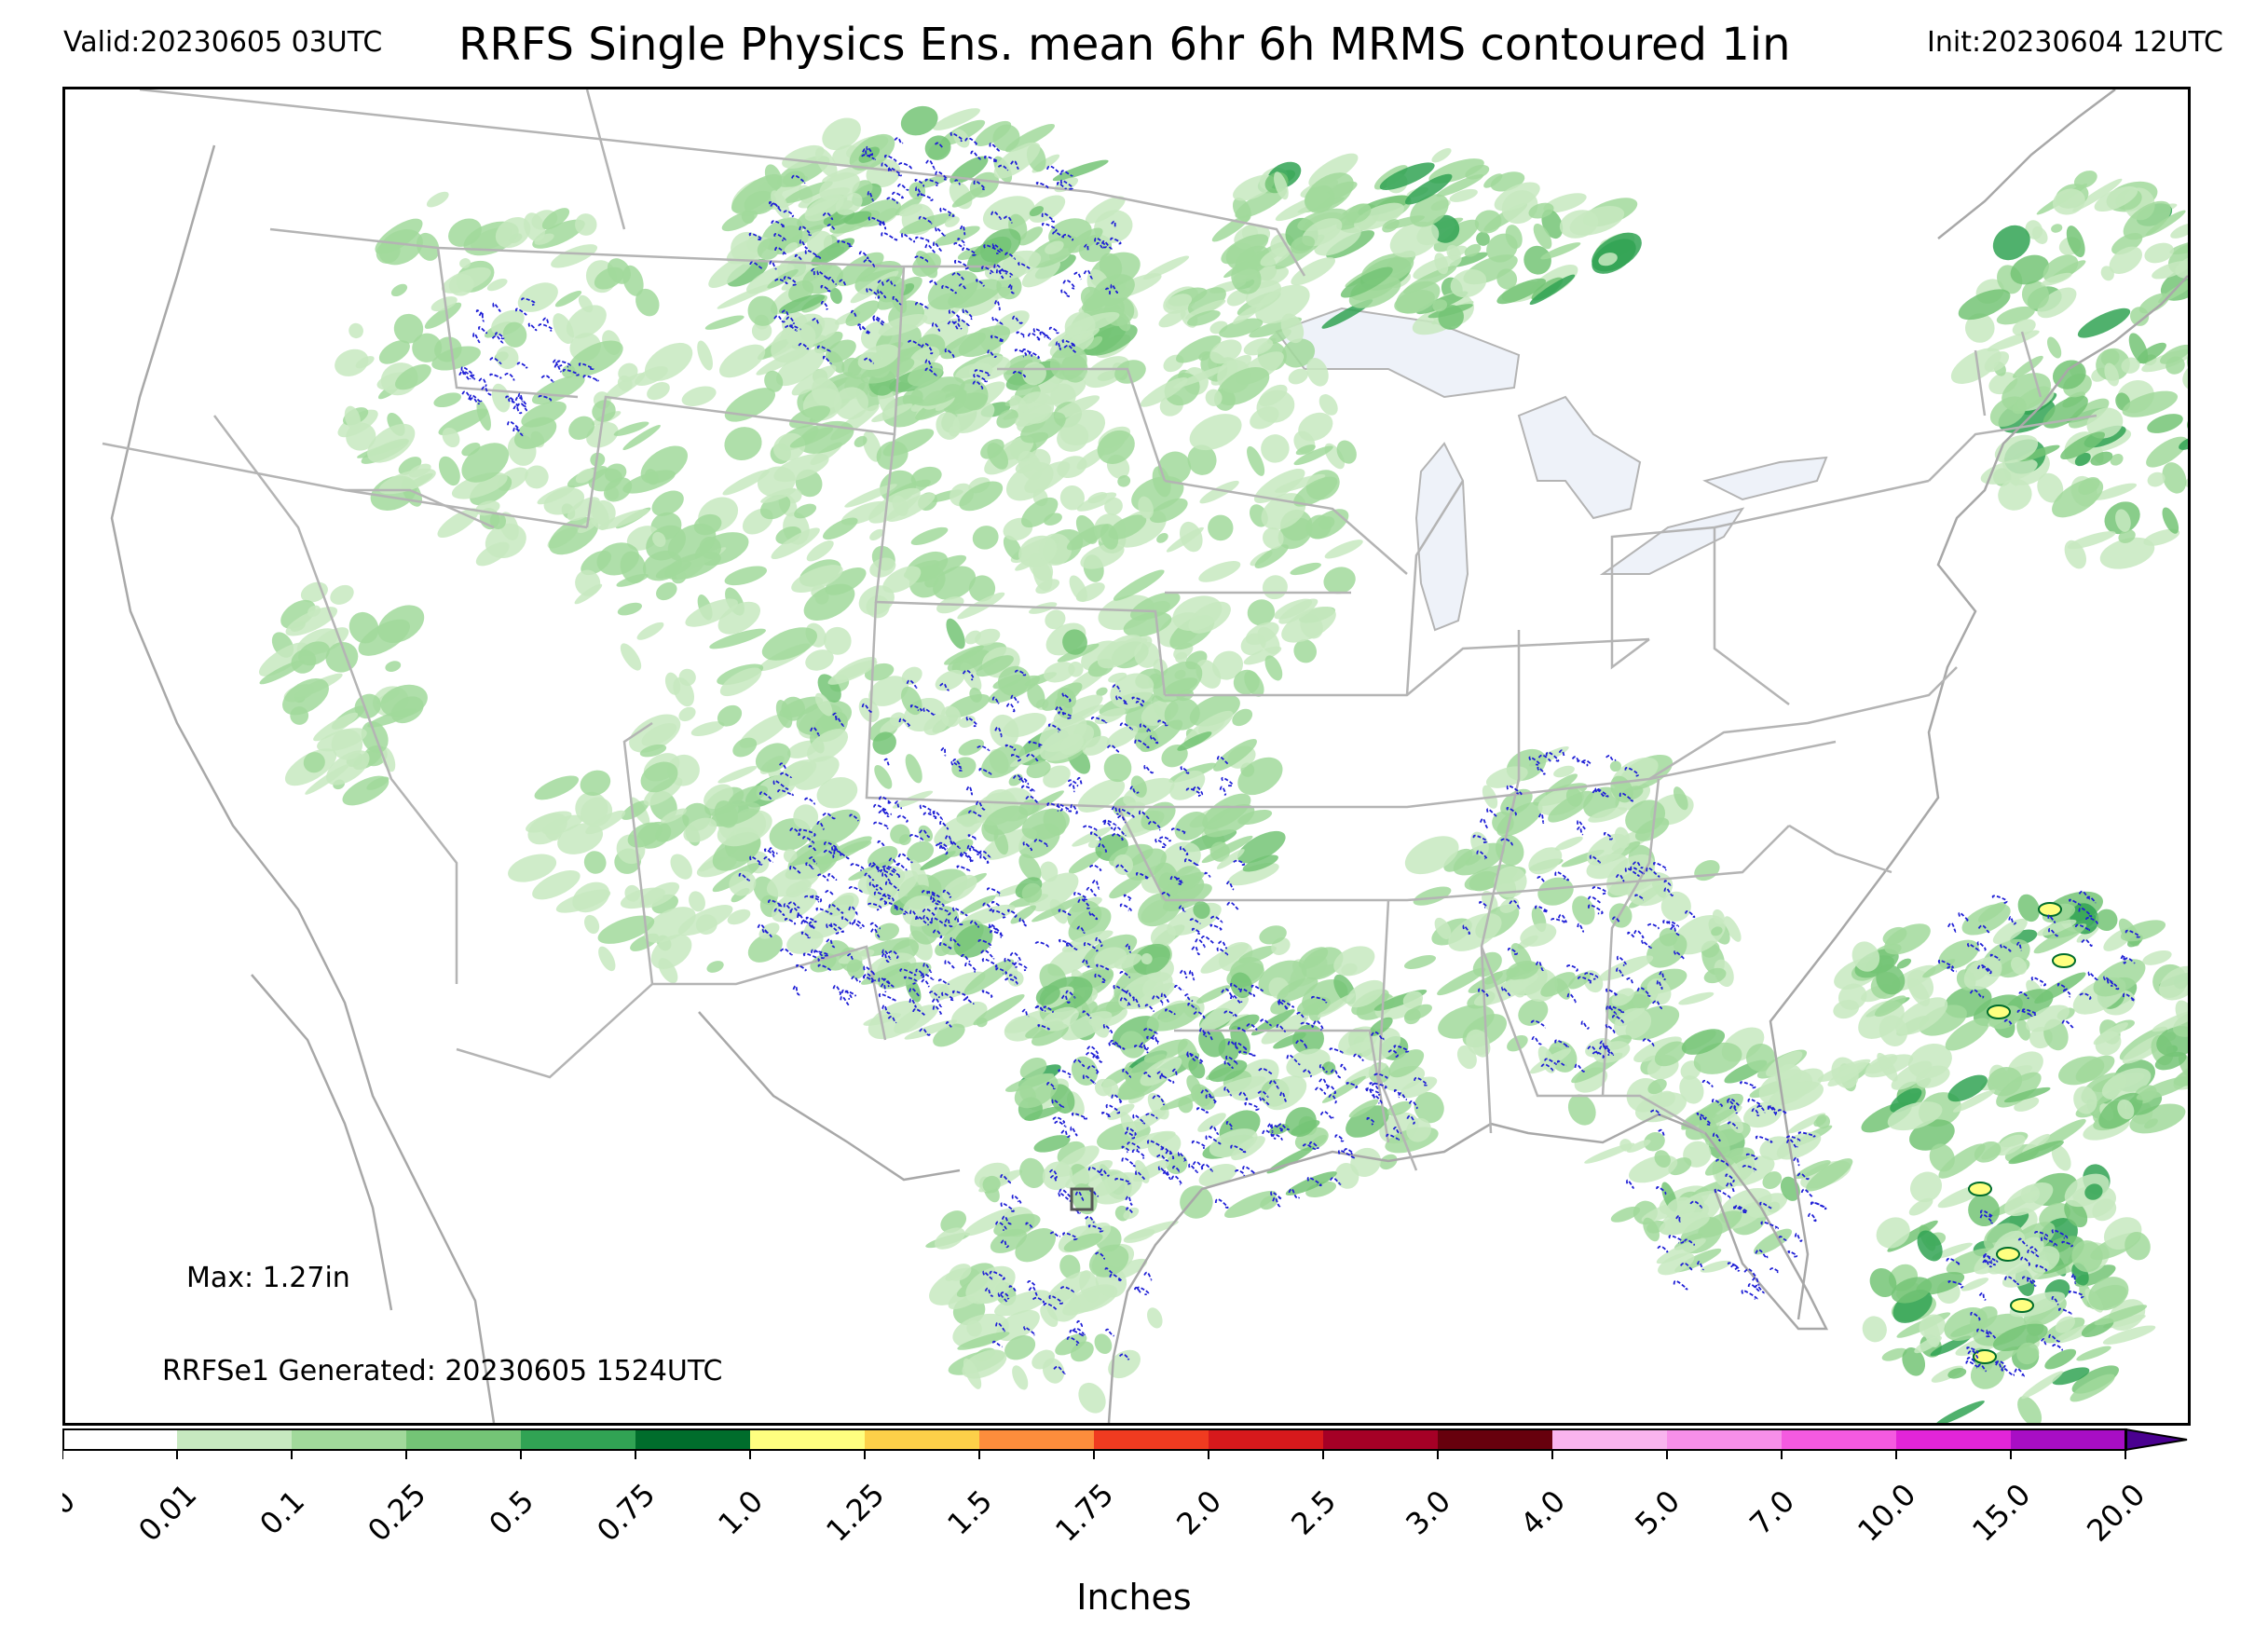 The image size is (2268, 1640). What do you see at coordinates (1441, 537) in the screenshot?
I see `lake` at bounding box center [1441, 537].